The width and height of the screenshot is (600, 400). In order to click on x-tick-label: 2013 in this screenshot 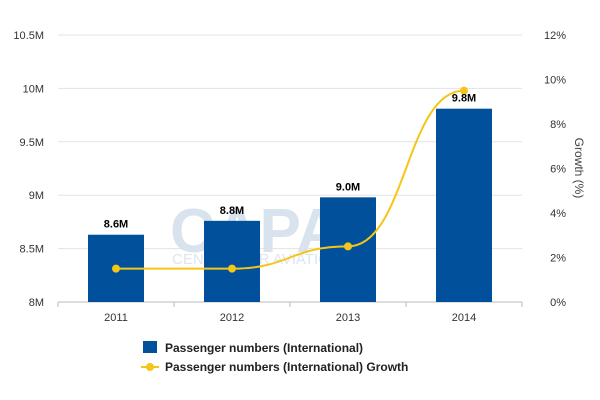, I will do `click(348, 318)`.